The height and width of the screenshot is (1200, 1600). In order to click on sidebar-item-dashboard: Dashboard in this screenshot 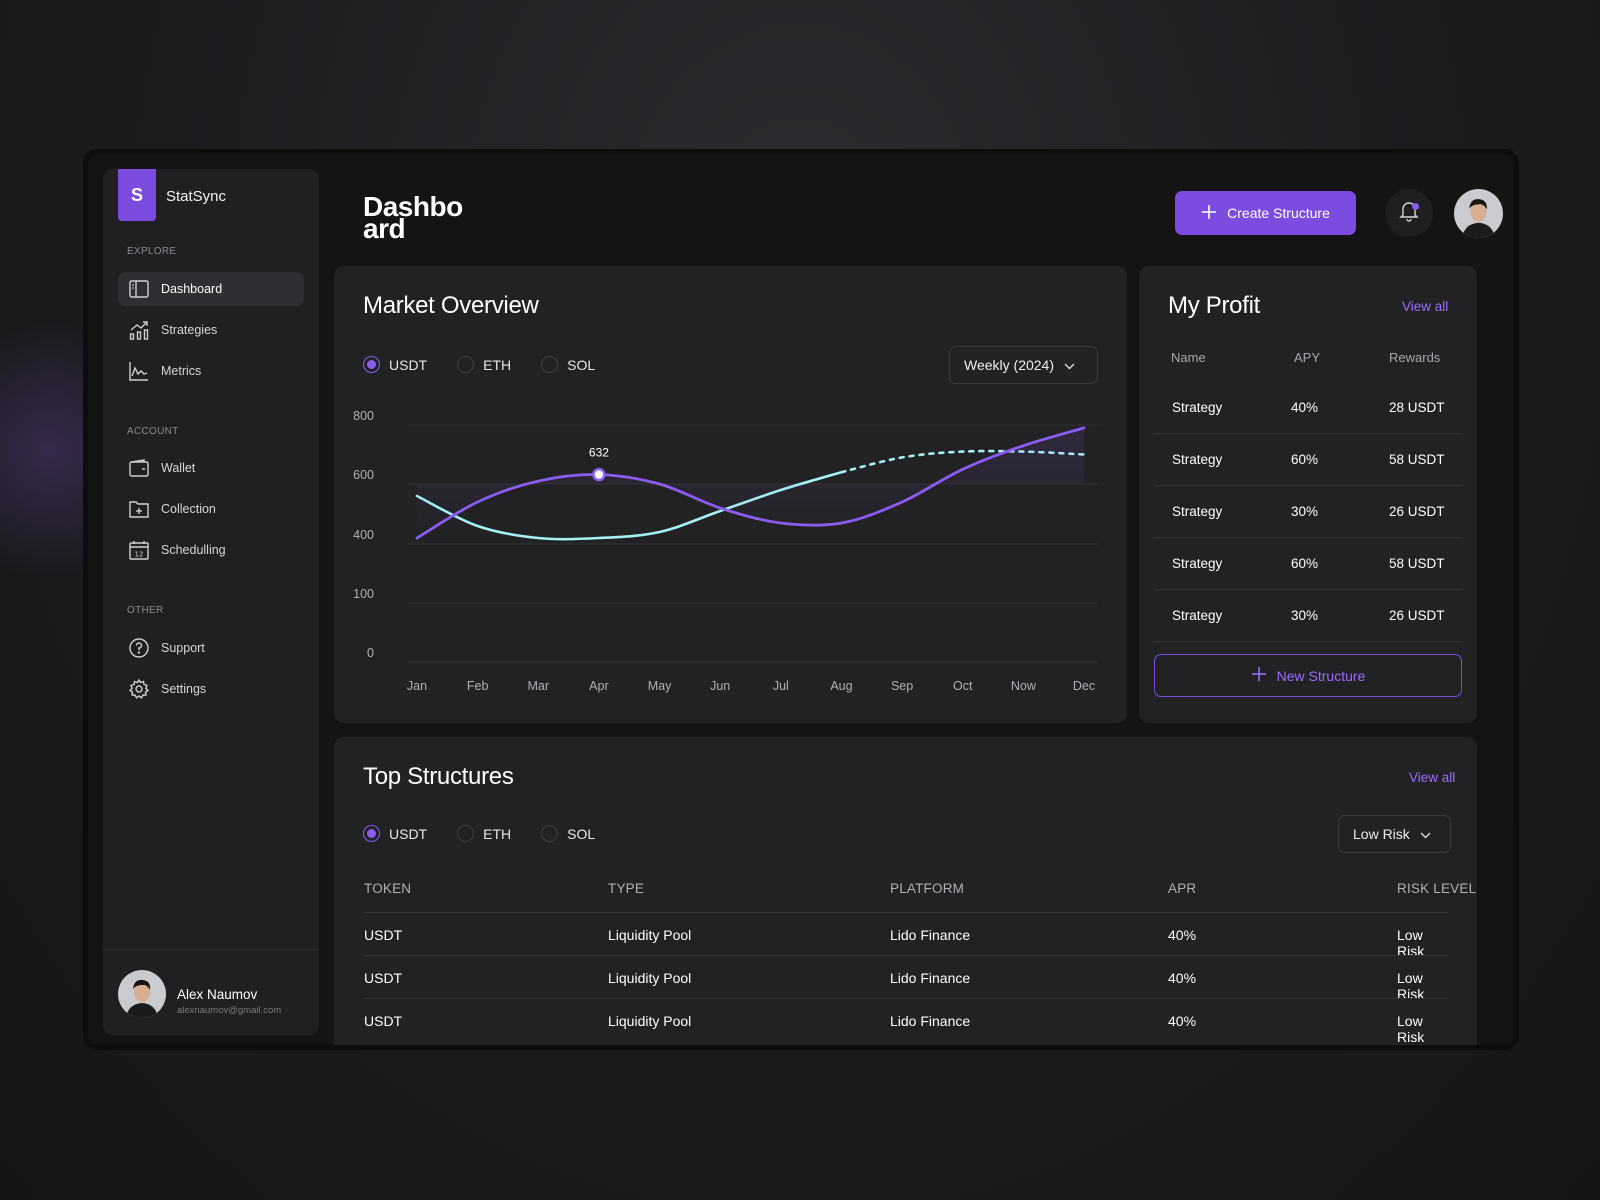, I will do `click(211, 289)`.